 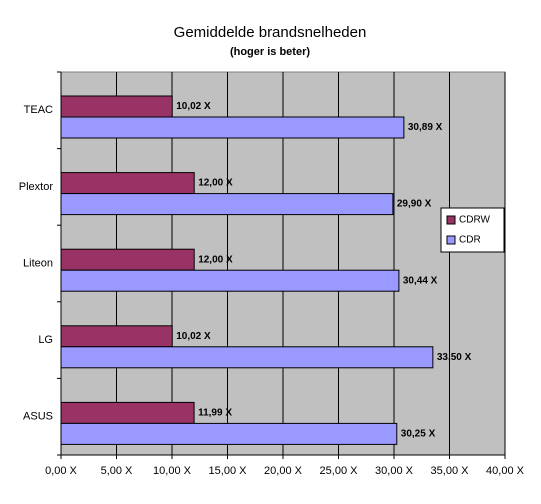 I want to click on y-tick-label: LG, so click(x=45, y=340).